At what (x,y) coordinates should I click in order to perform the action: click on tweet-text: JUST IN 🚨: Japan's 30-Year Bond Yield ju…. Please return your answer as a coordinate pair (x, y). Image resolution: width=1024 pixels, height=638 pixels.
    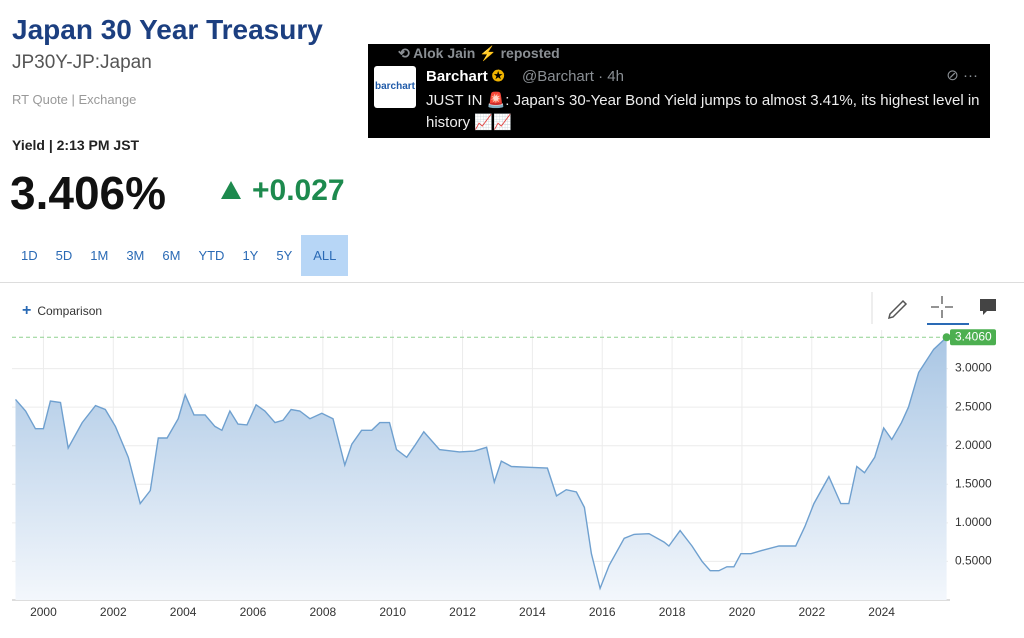
    Looking at the image, I should click on (703, 111).